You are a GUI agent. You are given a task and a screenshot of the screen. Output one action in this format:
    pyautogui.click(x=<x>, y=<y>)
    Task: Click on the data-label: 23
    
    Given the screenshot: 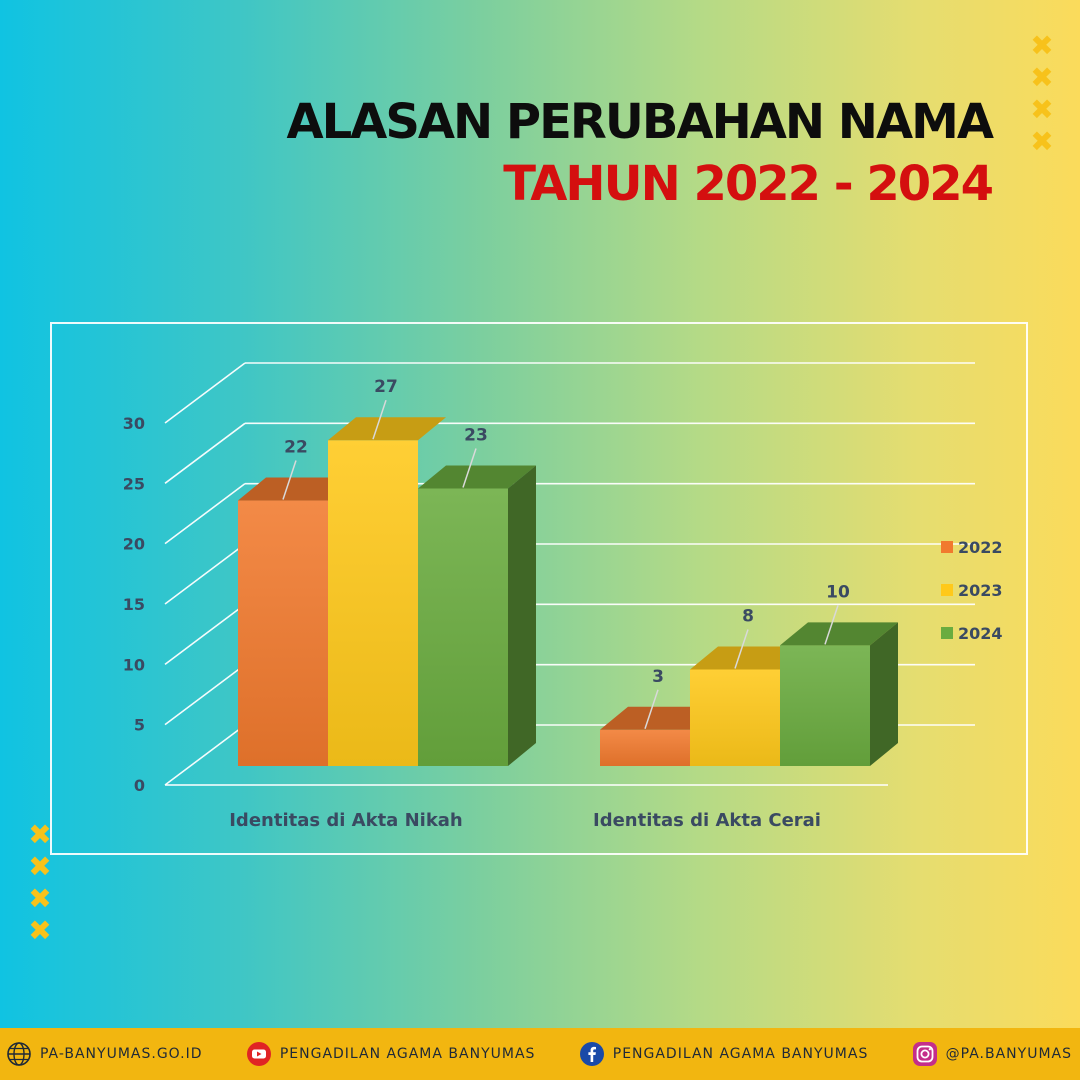 What is the action you would take?
    pyautogui.click(x=476, y=435)
    